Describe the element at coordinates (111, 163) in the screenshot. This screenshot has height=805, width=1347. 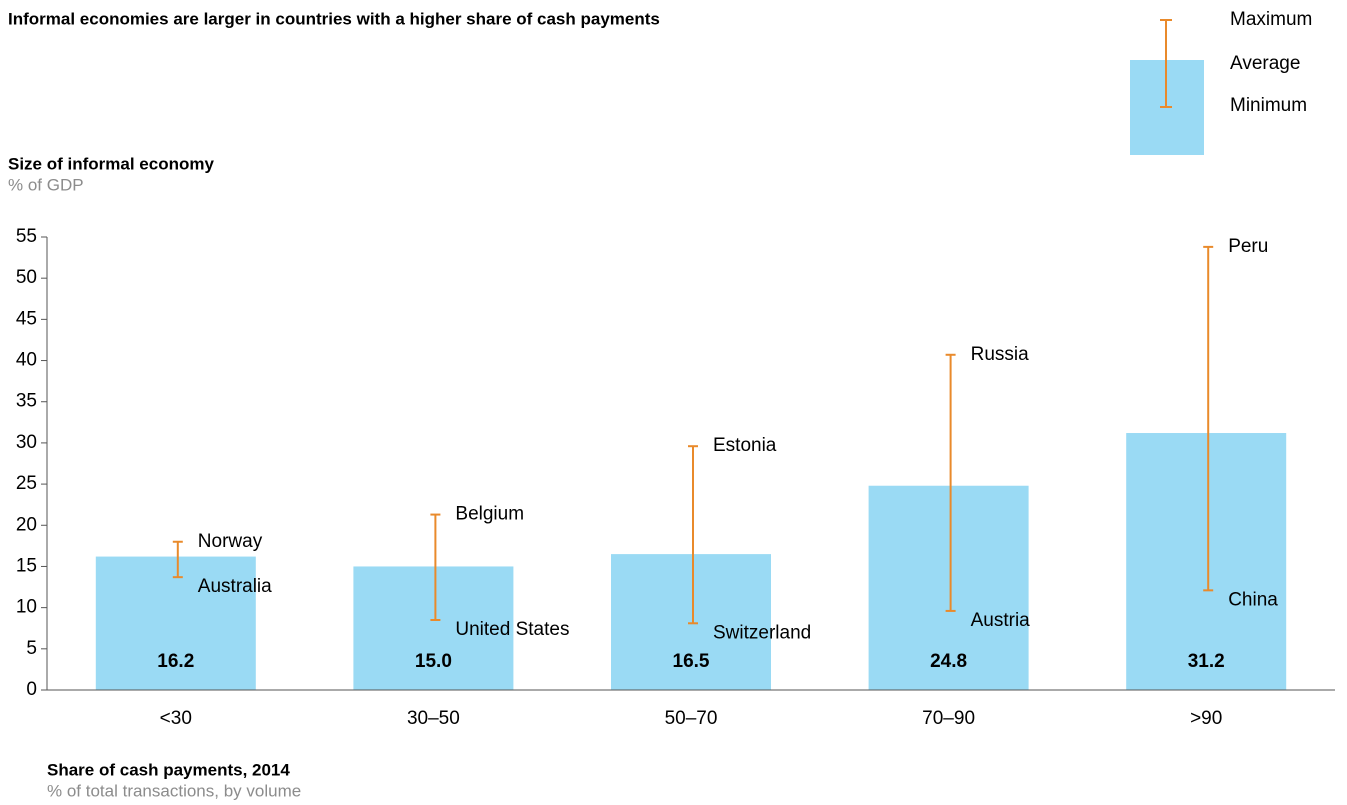
I see `y-axis-title: Size of informal economy` at that location.